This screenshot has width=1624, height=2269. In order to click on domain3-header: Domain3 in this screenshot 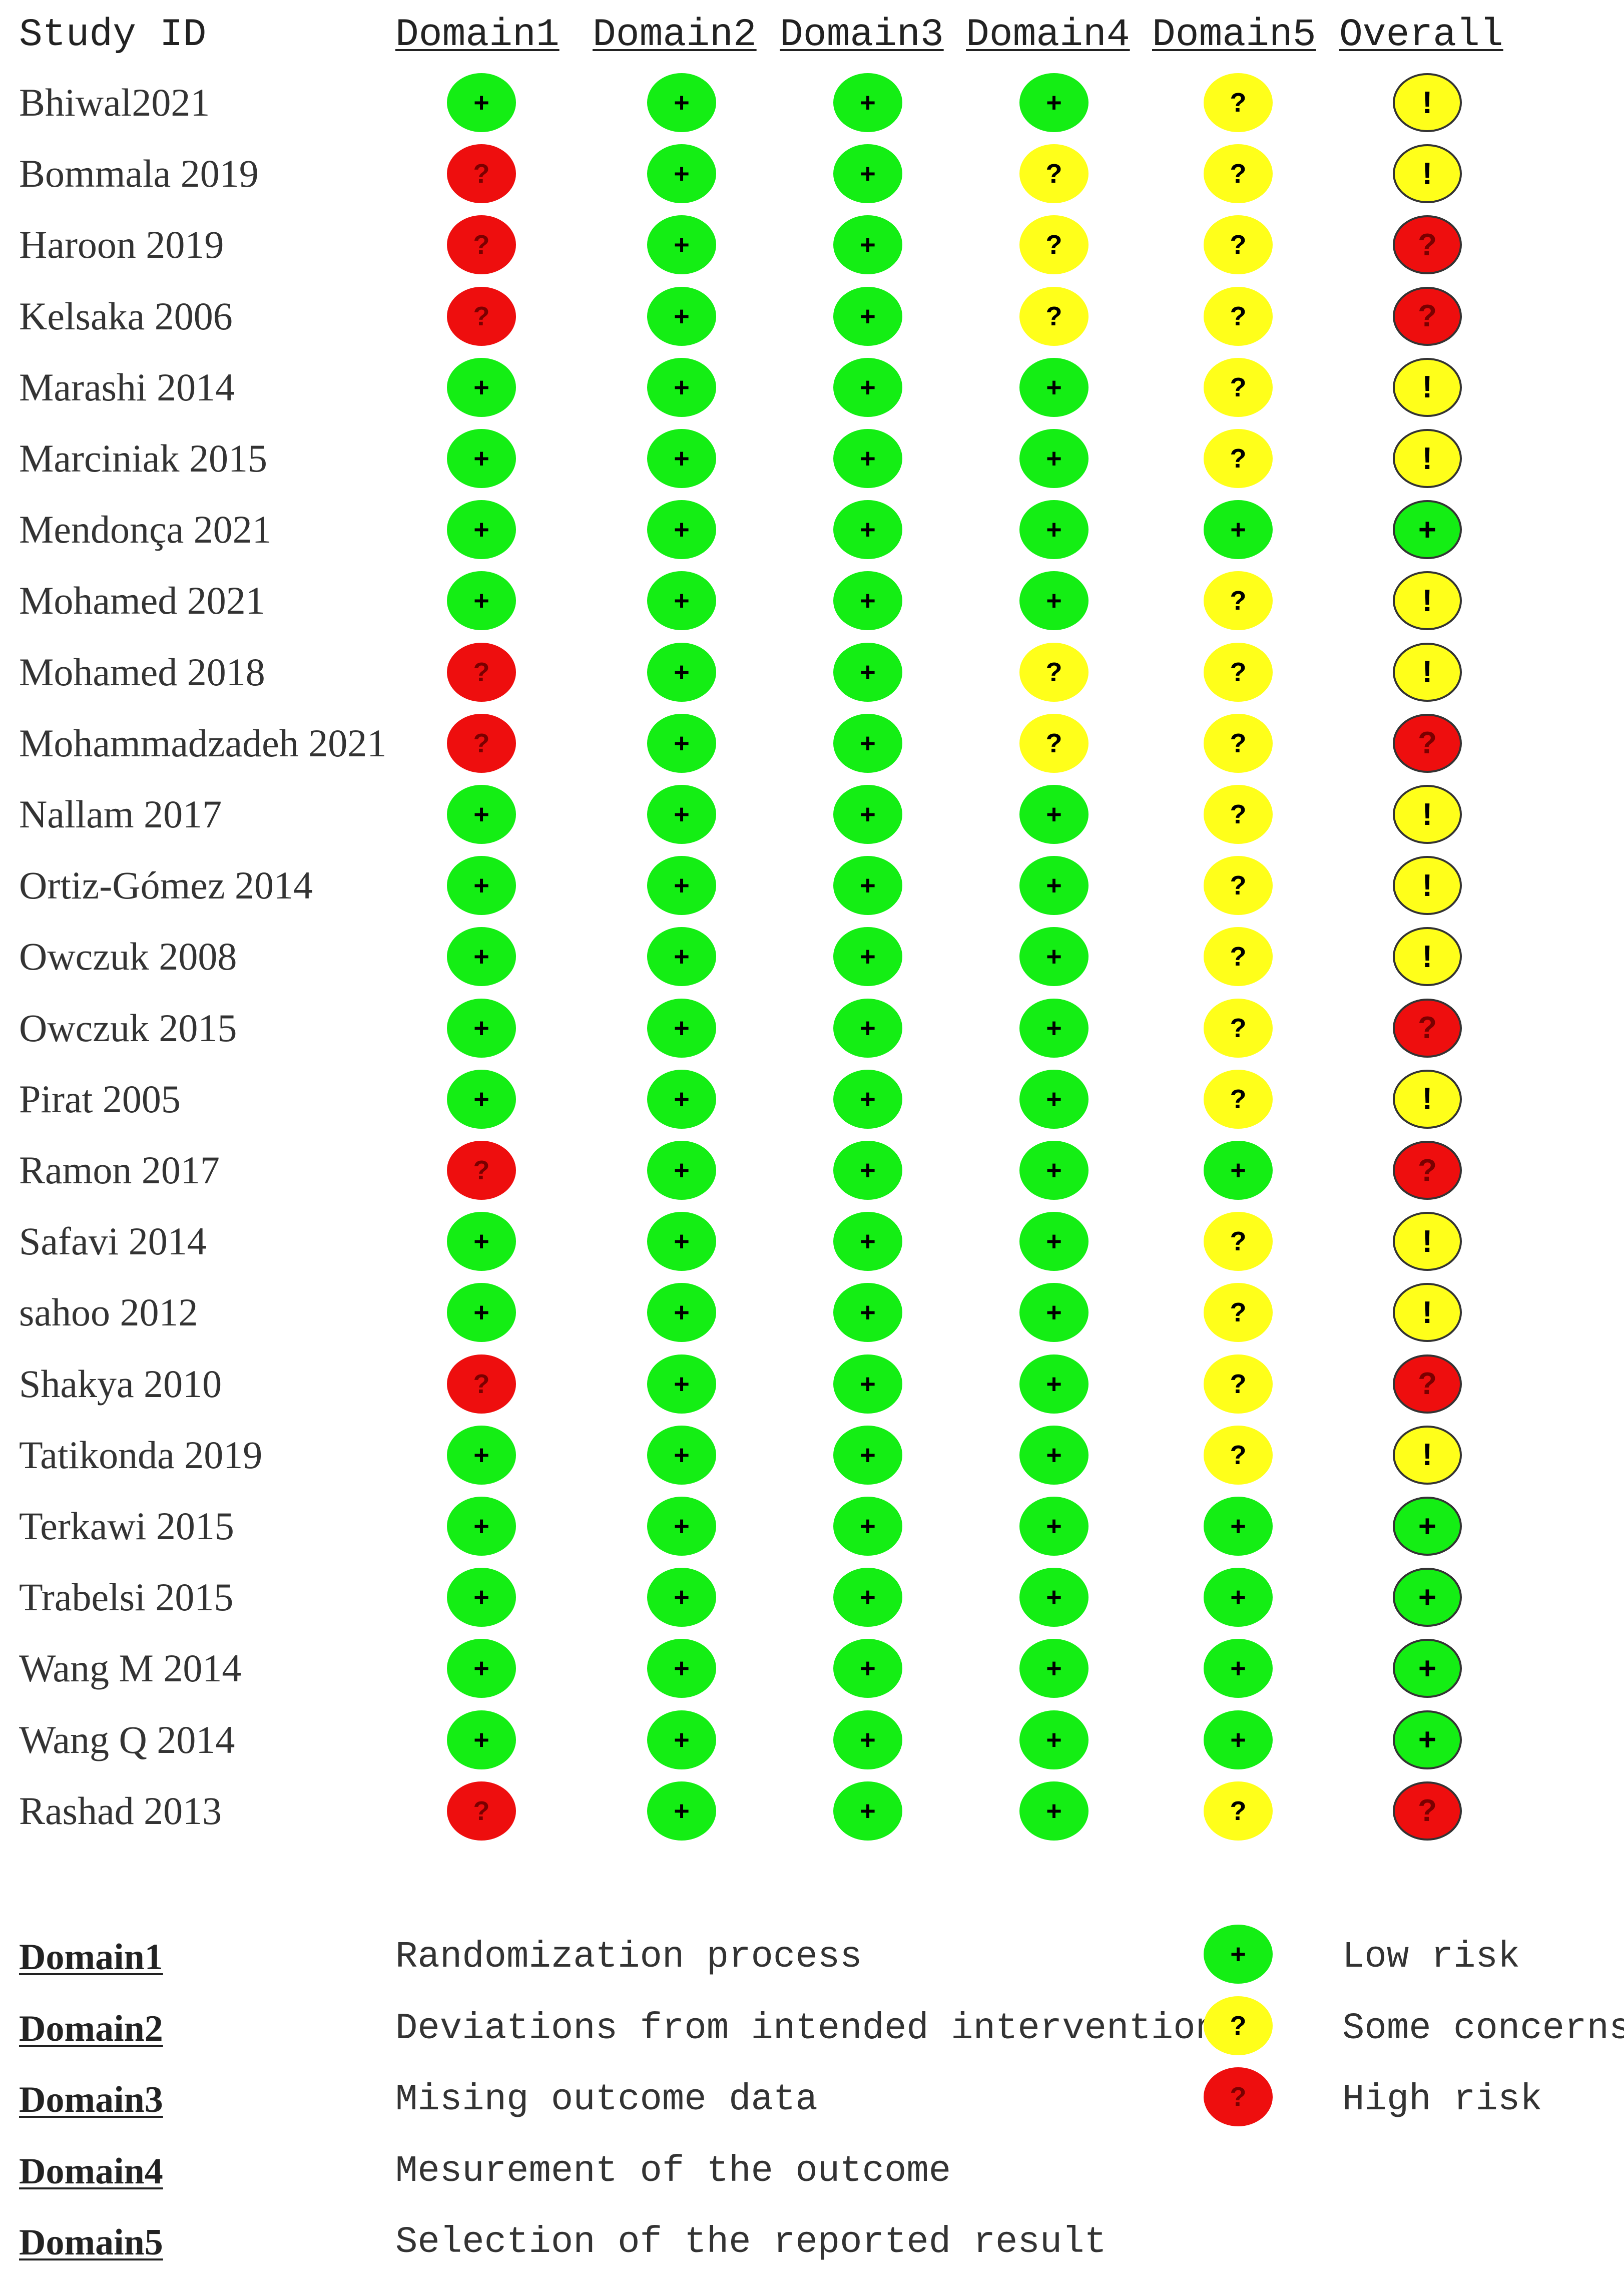, I will do `click(862, 35)`.